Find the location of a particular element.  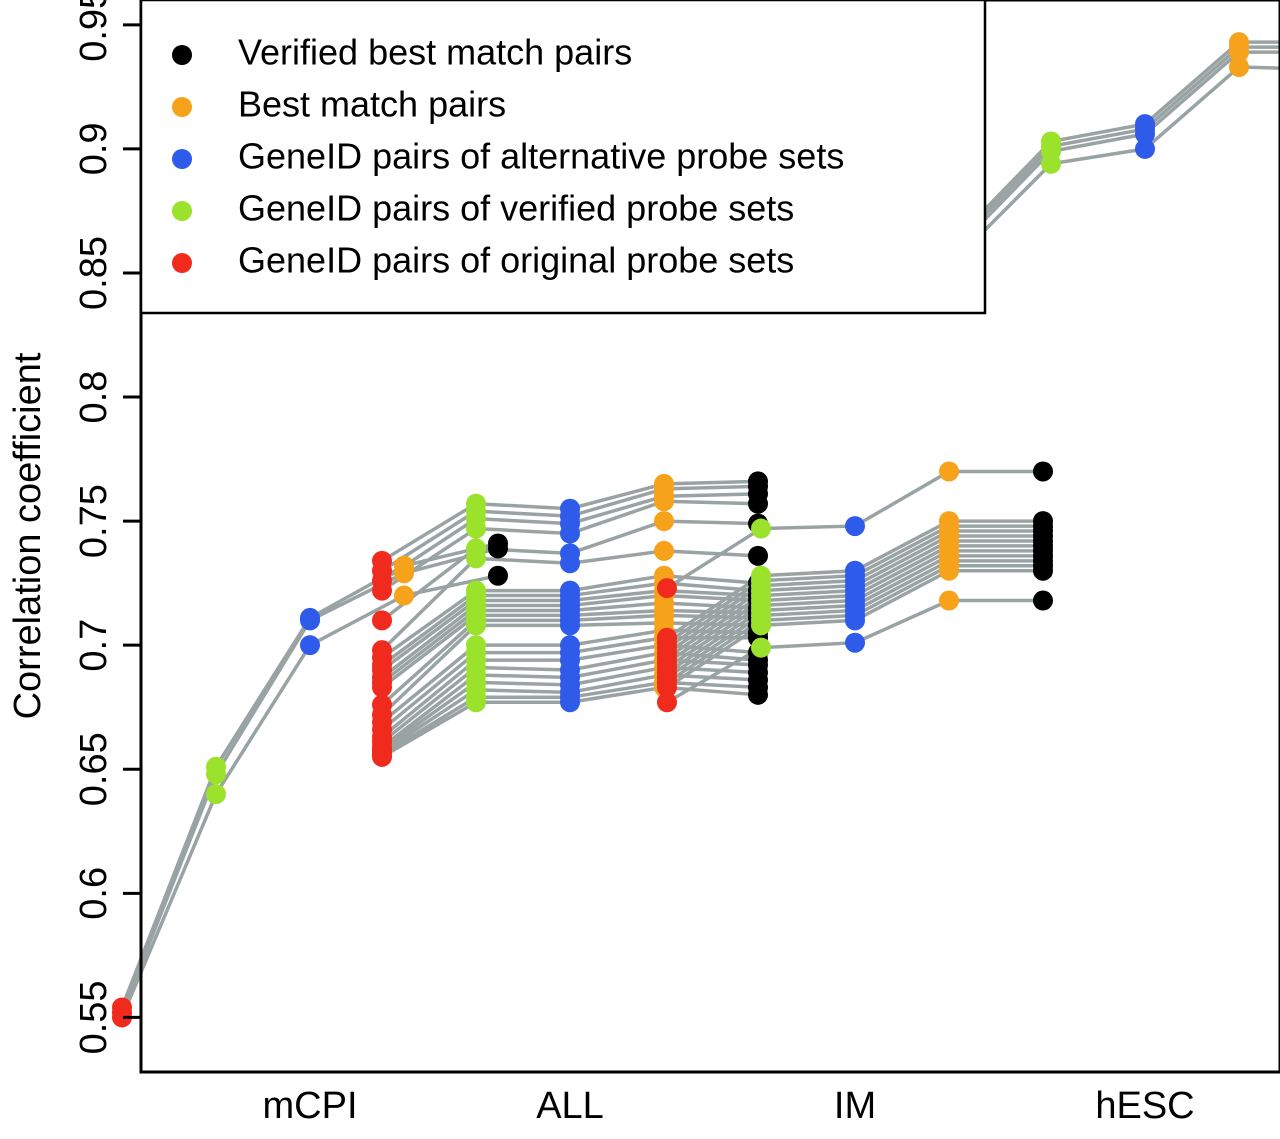

legend-label: Verified best match pairs is located at coordinates (435, 52).